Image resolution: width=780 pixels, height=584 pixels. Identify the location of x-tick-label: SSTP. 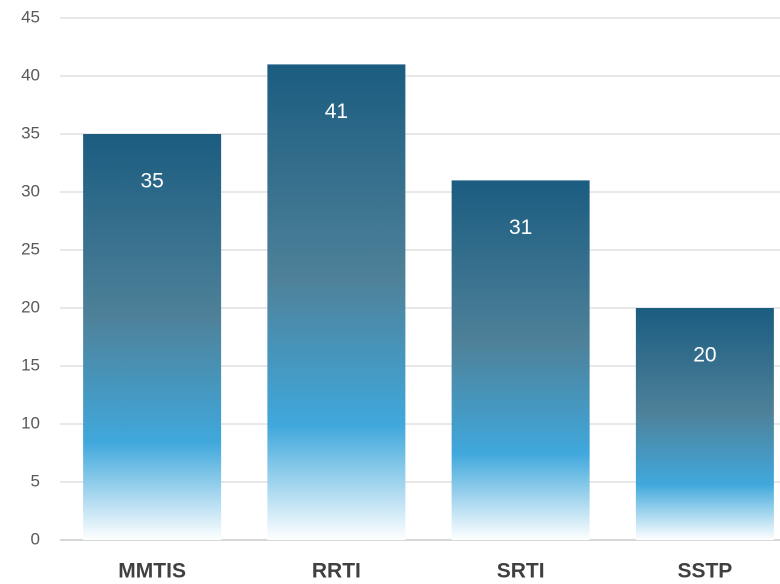
(704, 571).